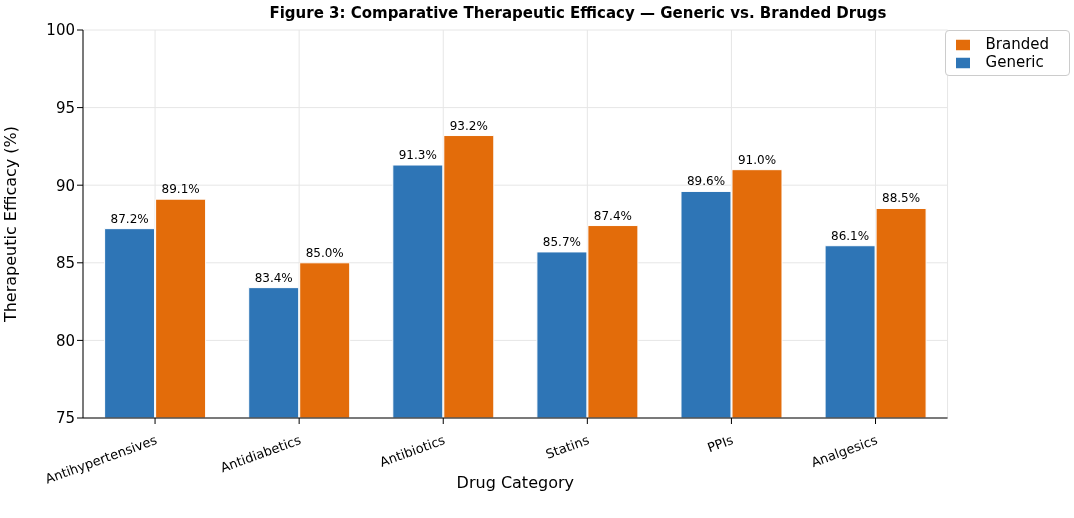  Describe the element at coordinates (720, 444) in the screenshot. I see `x-tick-label: PPIs` at that location.